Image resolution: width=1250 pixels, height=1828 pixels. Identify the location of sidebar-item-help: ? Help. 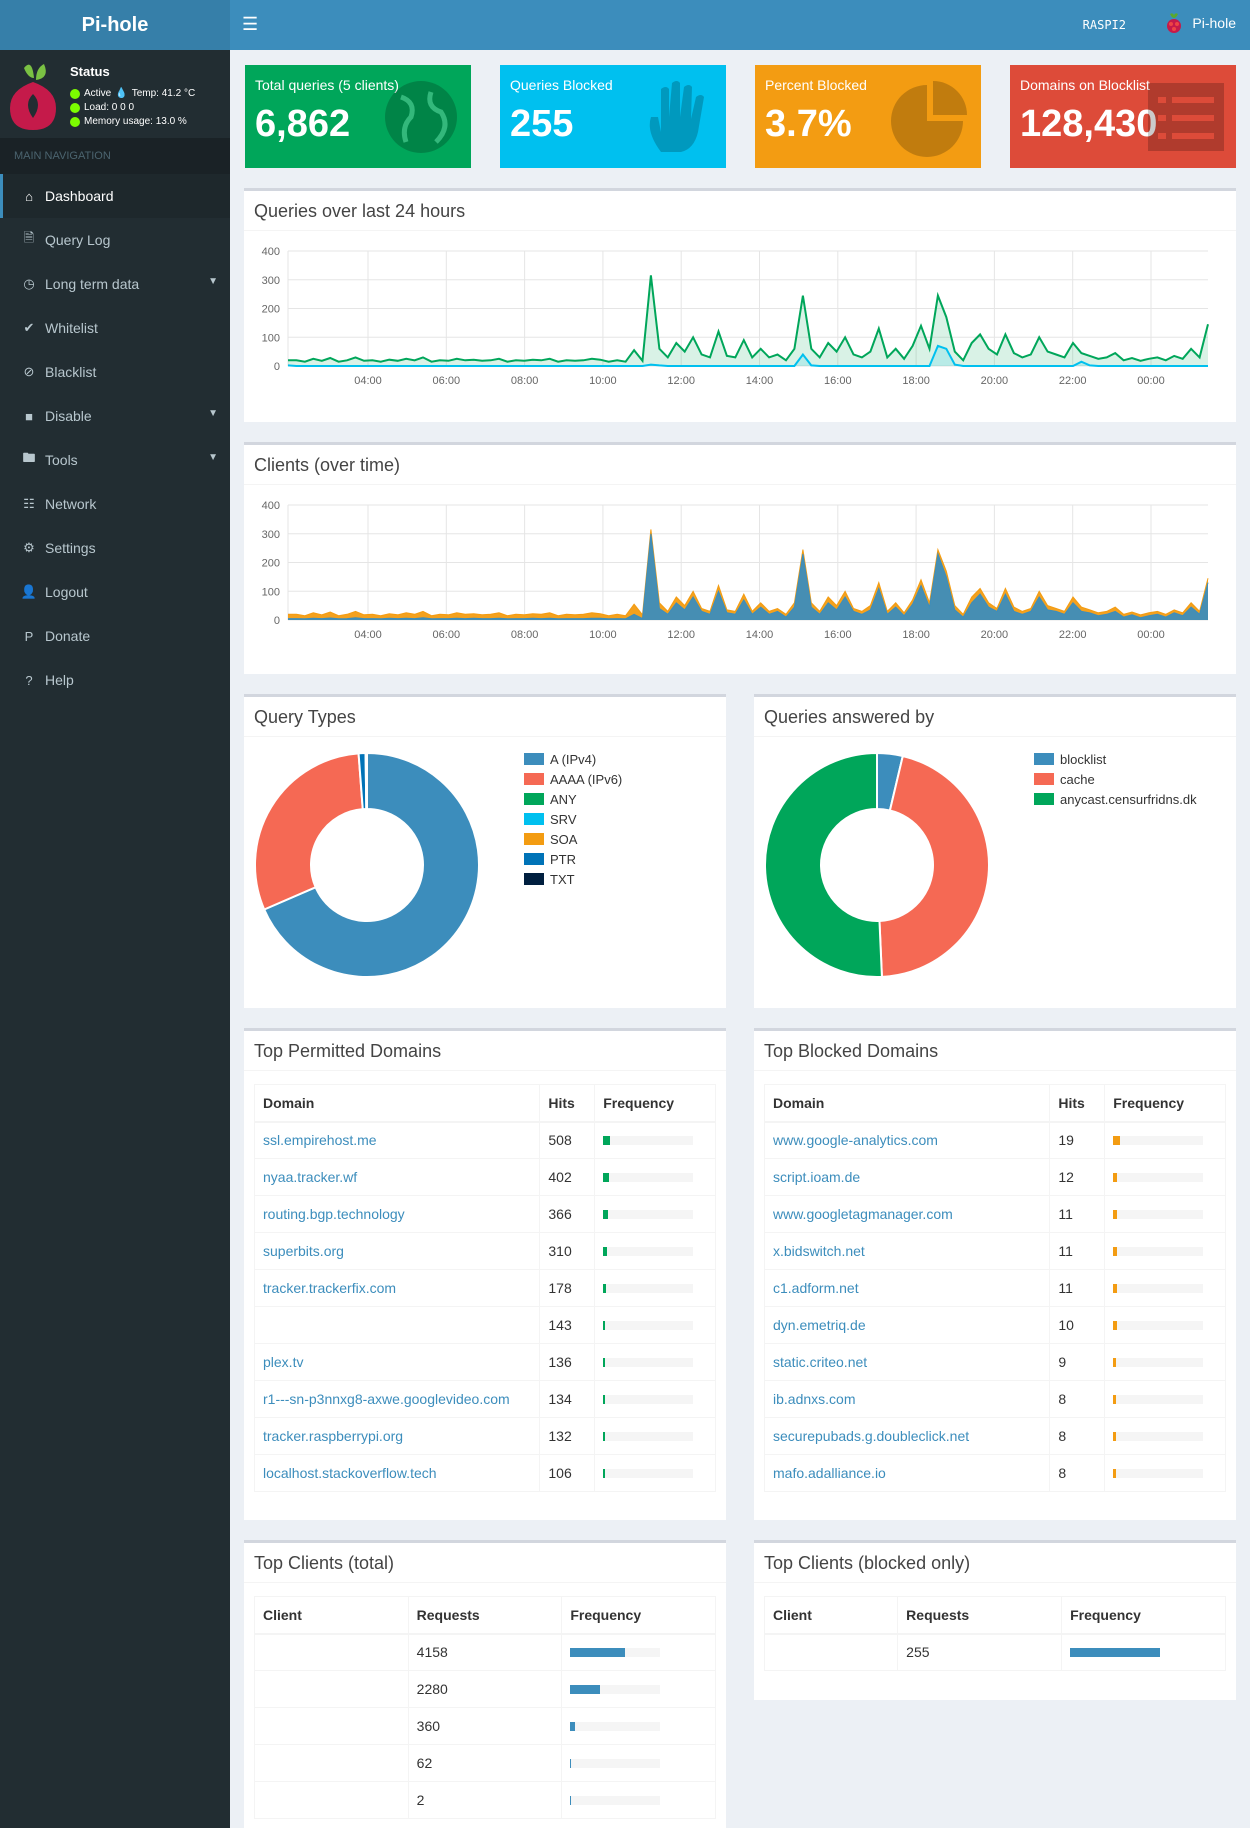
(115, 680).